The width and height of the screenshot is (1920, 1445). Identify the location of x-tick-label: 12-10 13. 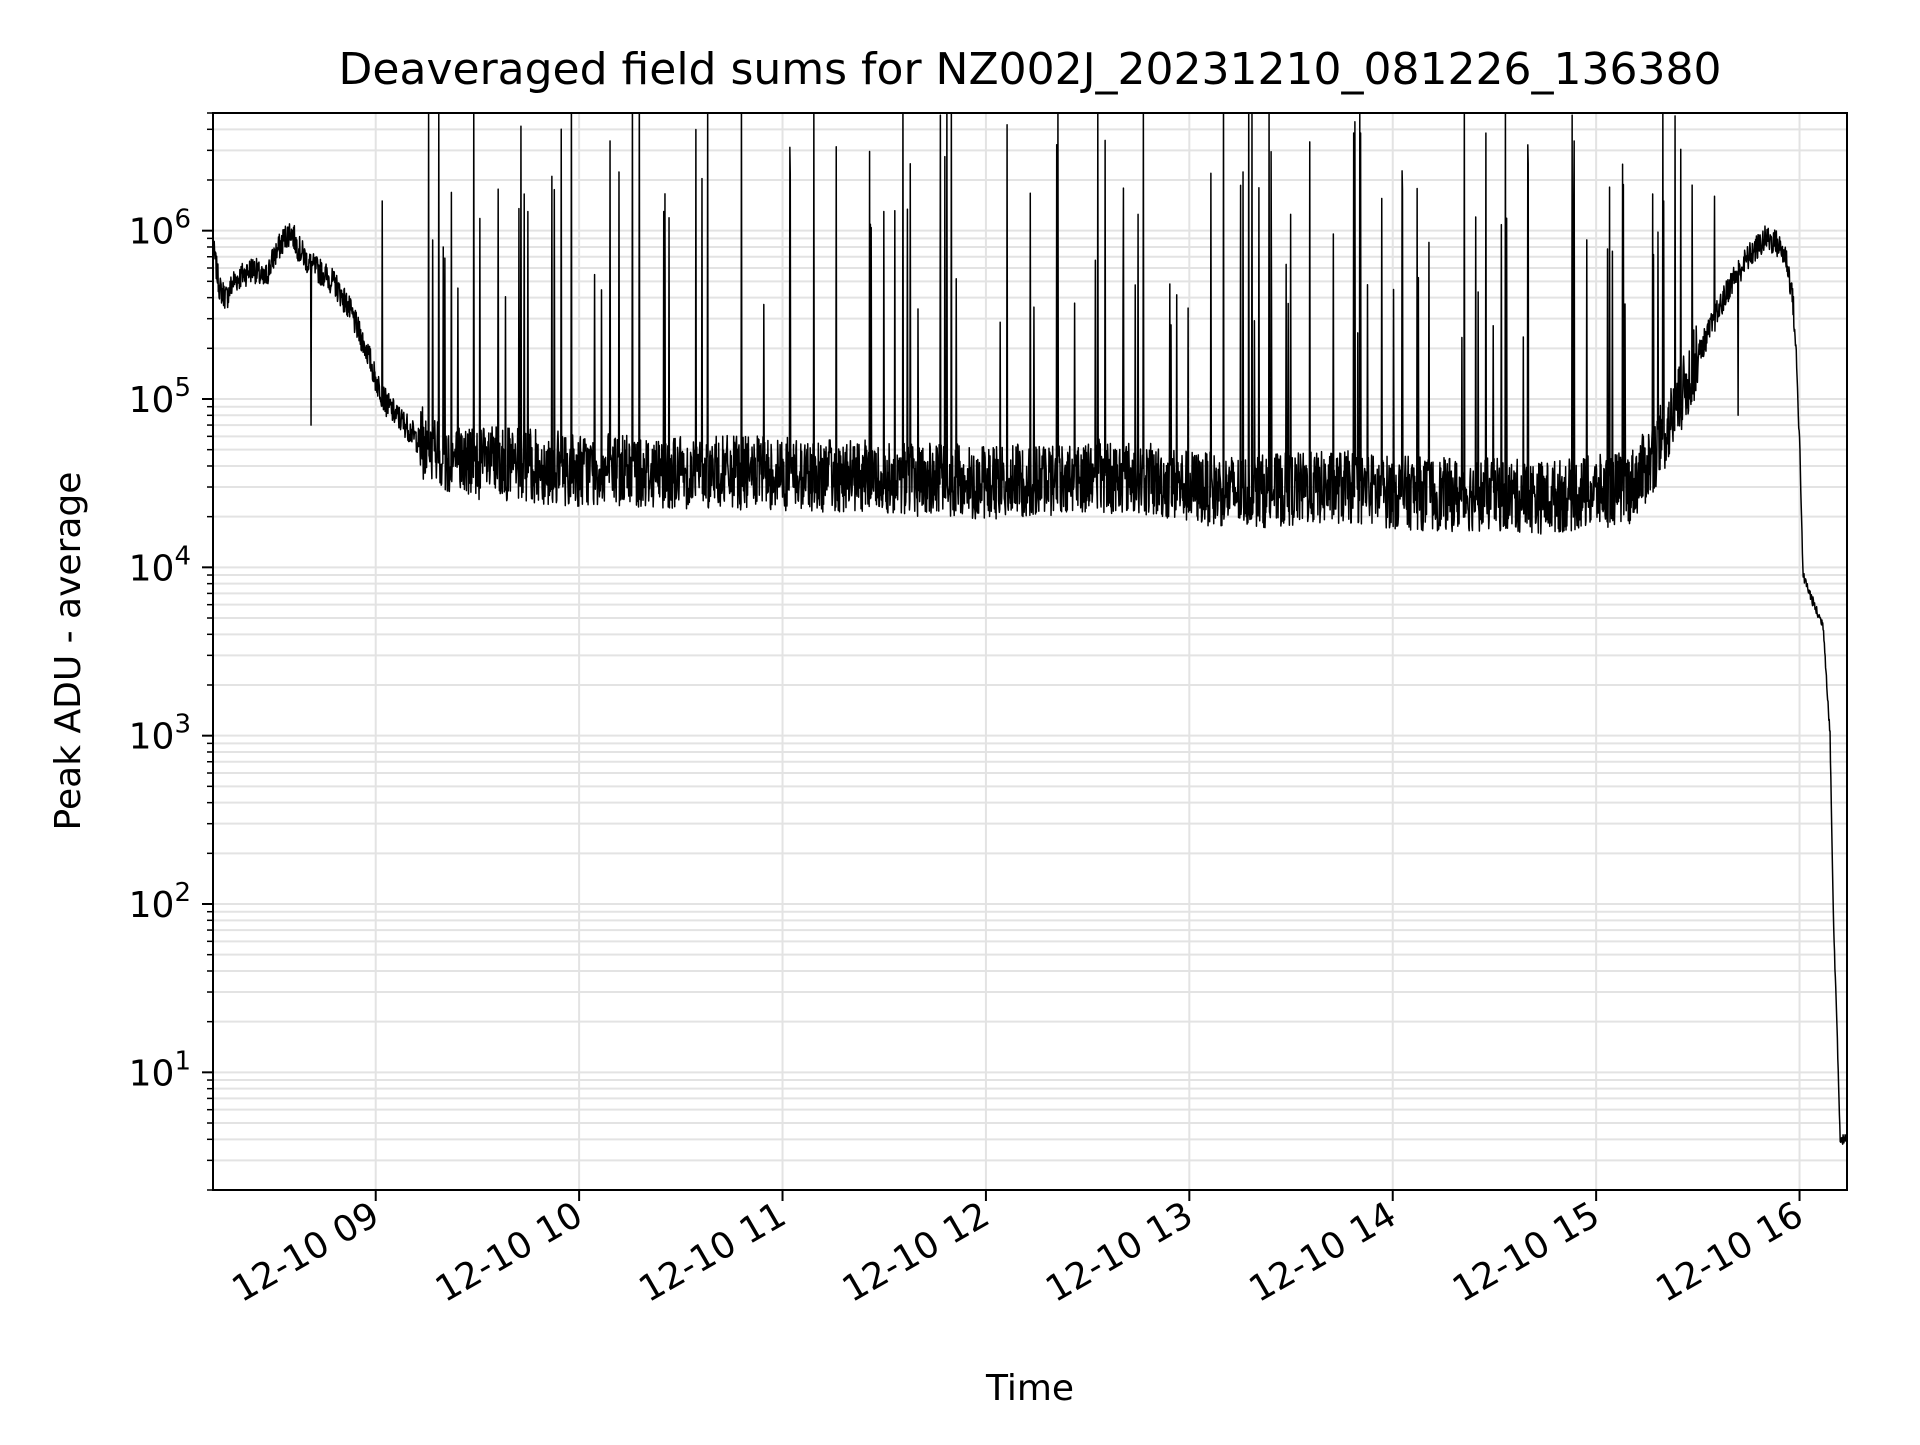
(1119, 1252).